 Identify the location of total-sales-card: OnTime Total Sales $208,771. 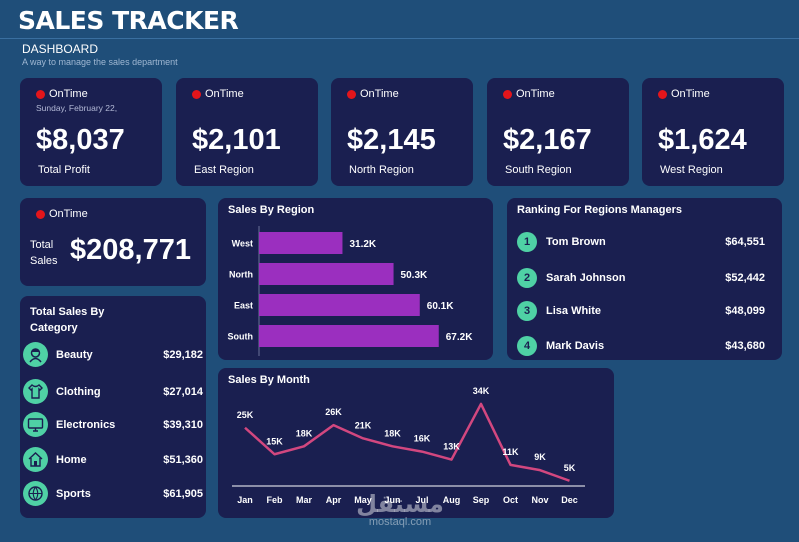
(113, 242).